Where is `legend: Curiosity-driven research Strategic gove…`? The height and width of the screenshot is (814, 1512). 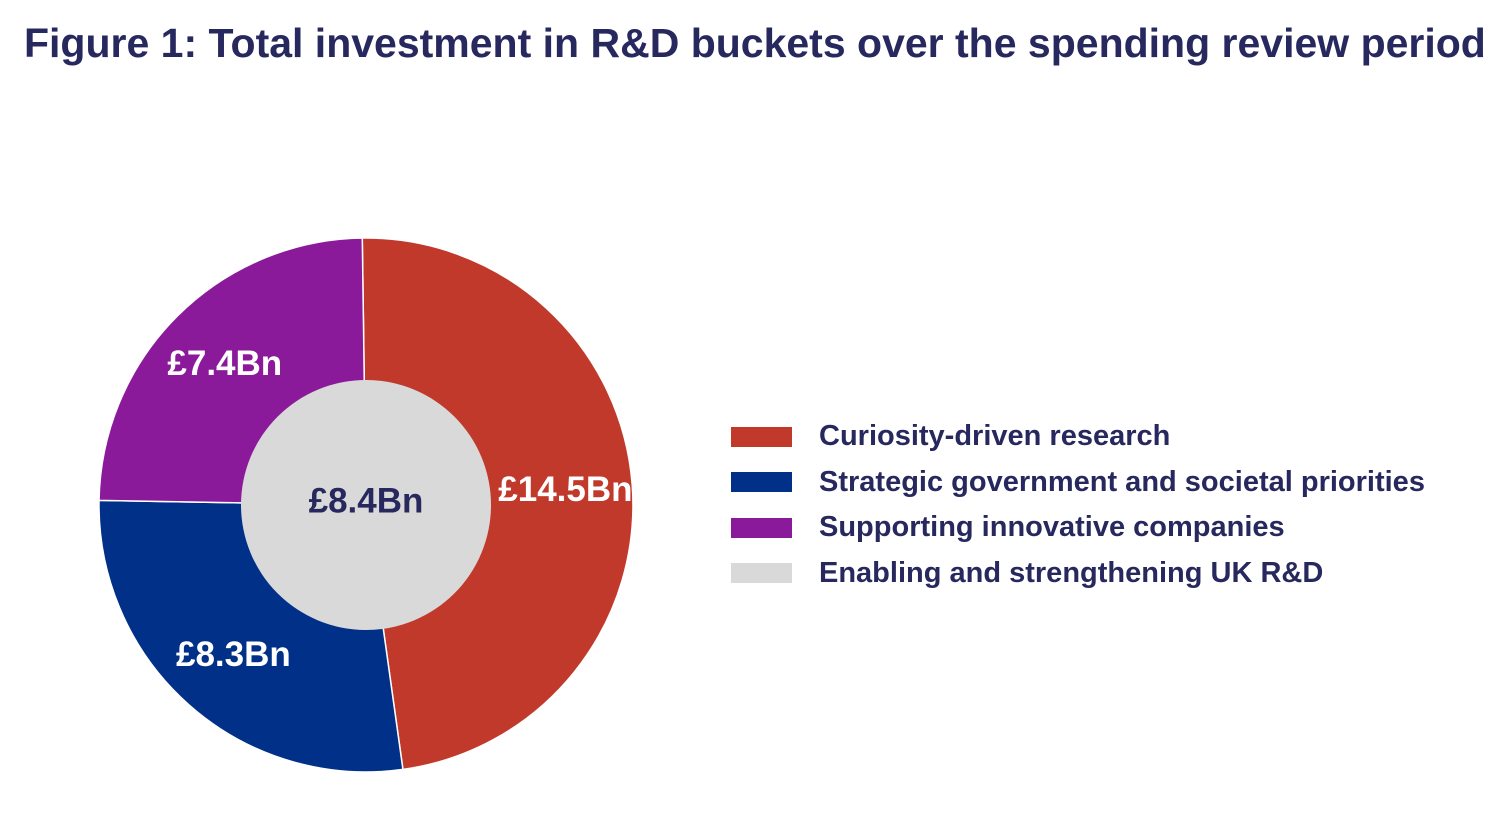 legend: Curiosity-driven research Strategic gove… is located at coordinates (1078, 505).